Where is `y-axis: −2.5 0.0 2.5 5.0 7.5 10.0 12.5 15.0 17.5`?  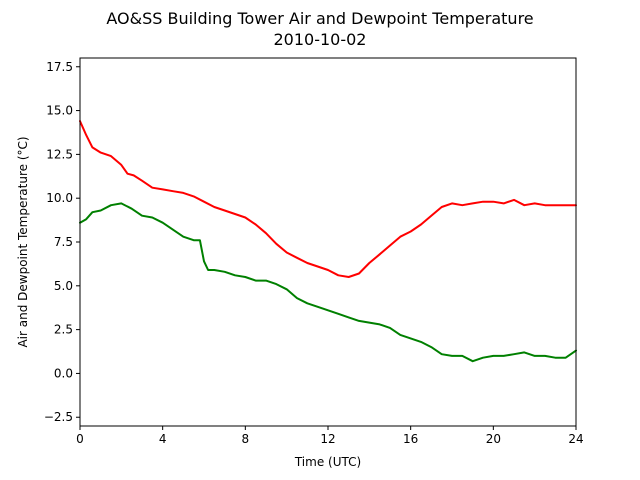
y-axis: −2.5 0.0 2.5 5.0 7.5 10.0 12.5 15.0 17.5 is located at coordinates (62, 242).